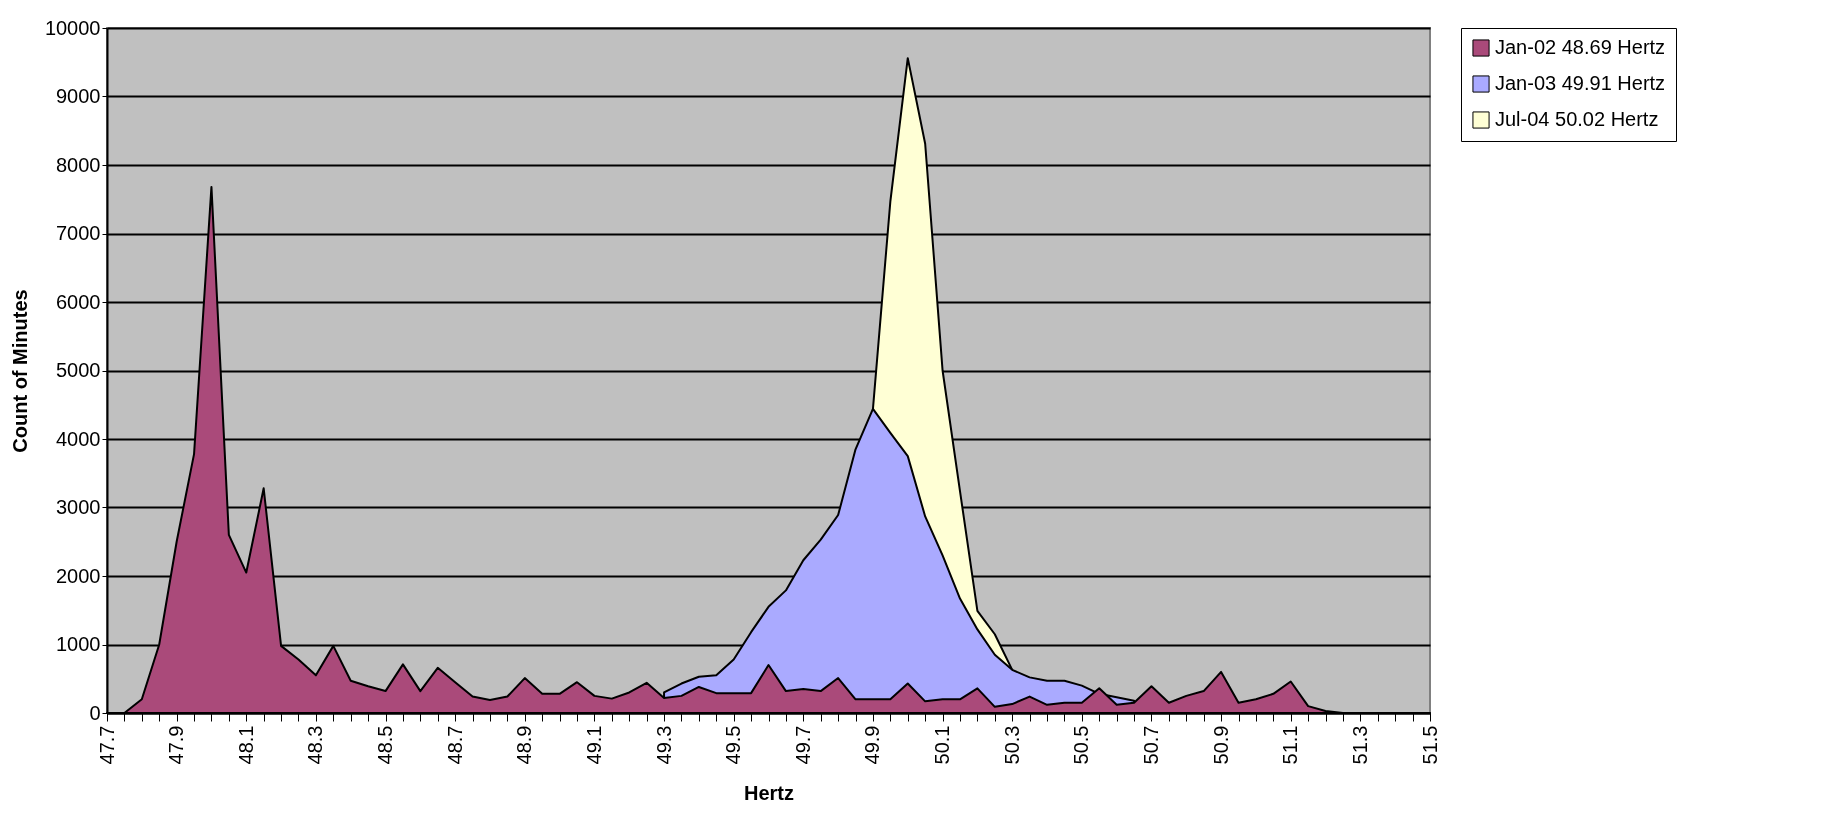 Image resolution: width=1843 pixels, height=836 pixels. I want to click on y-tick-label: 2000, so click(78, 575).